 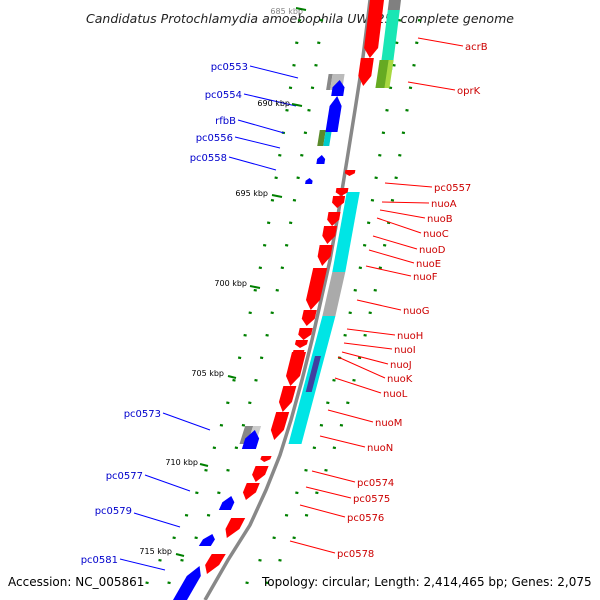 What do you see at coordinates (251, 491) in the screenshot?
I see `gene-pc0576` at bounding box center [251, 491].